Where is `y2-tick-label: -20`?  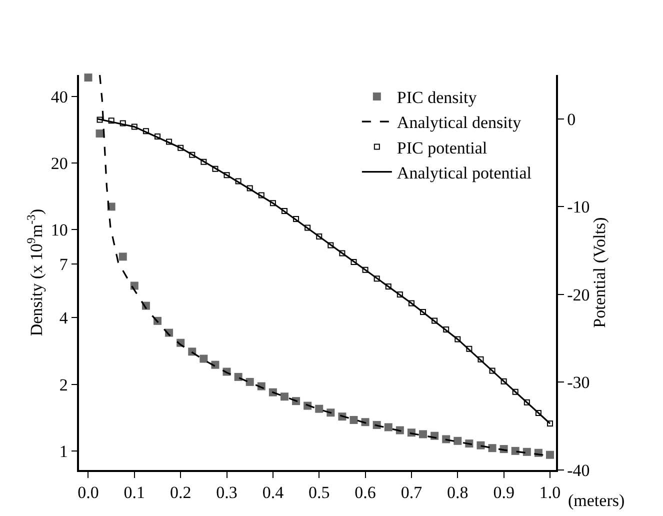
y2-tick-label: -20 is located at coordinates (578, 294).